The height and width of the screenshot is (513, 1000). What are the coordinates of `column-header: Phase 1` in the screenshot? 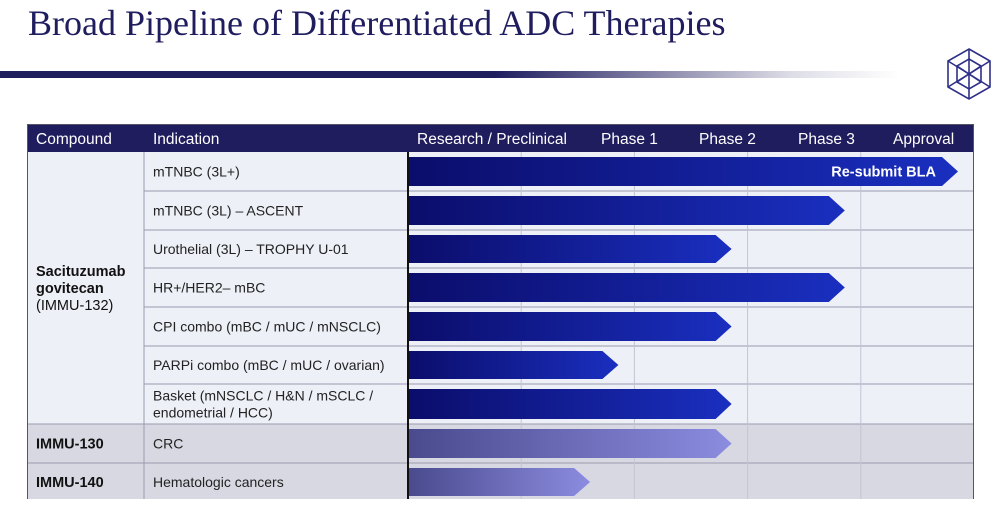 It's located at (629, 139).